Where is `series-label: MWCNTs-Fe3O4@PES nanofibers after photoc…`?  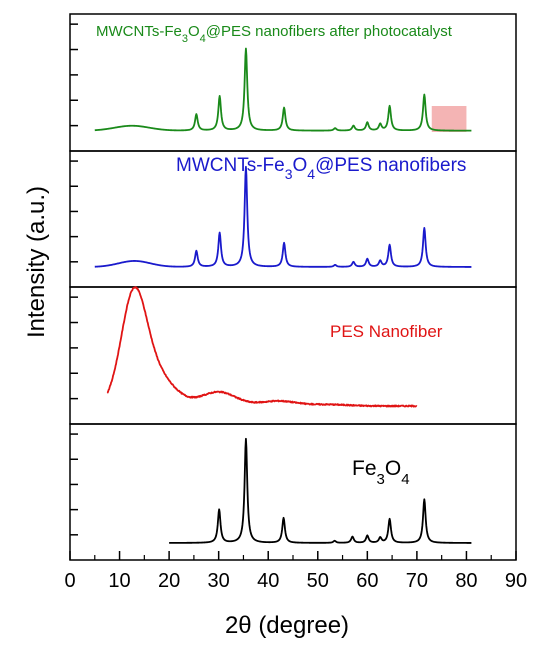 series-label: MWCNTs-Fe3O4@PES nanofibers after photoc… is located at coordinates (274, 34).